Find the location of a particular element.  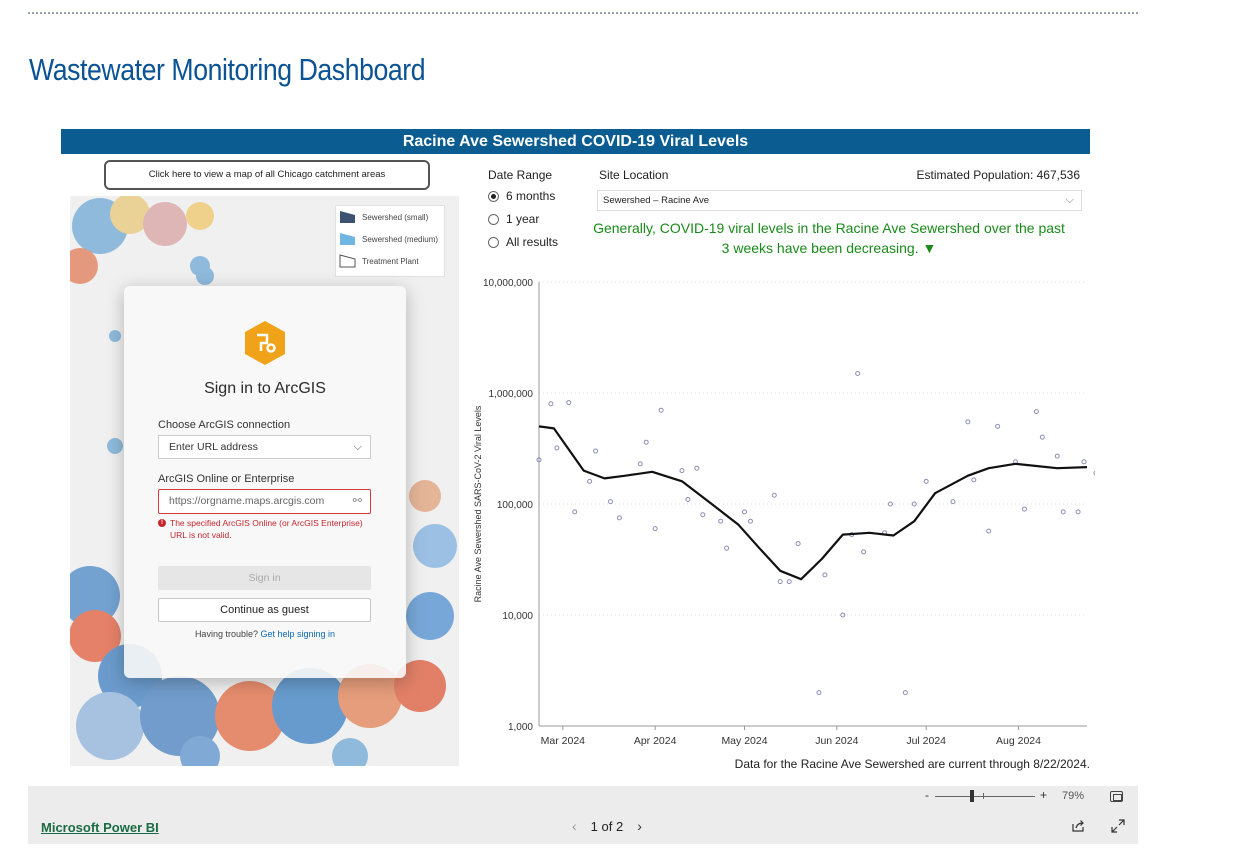

url-input: https://orgname.maps.arcgis.com ⚯ is located at coordinates (264, 501).